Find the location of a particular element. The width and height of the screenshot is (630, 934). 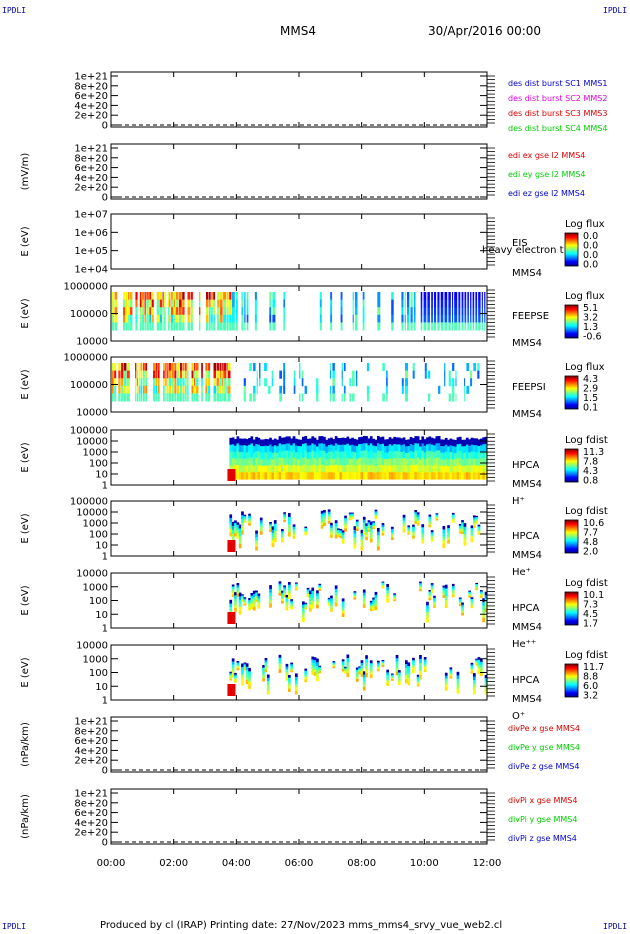

ytick-label-hpca-hepp: 1000 is located at coordinates (95, 587).